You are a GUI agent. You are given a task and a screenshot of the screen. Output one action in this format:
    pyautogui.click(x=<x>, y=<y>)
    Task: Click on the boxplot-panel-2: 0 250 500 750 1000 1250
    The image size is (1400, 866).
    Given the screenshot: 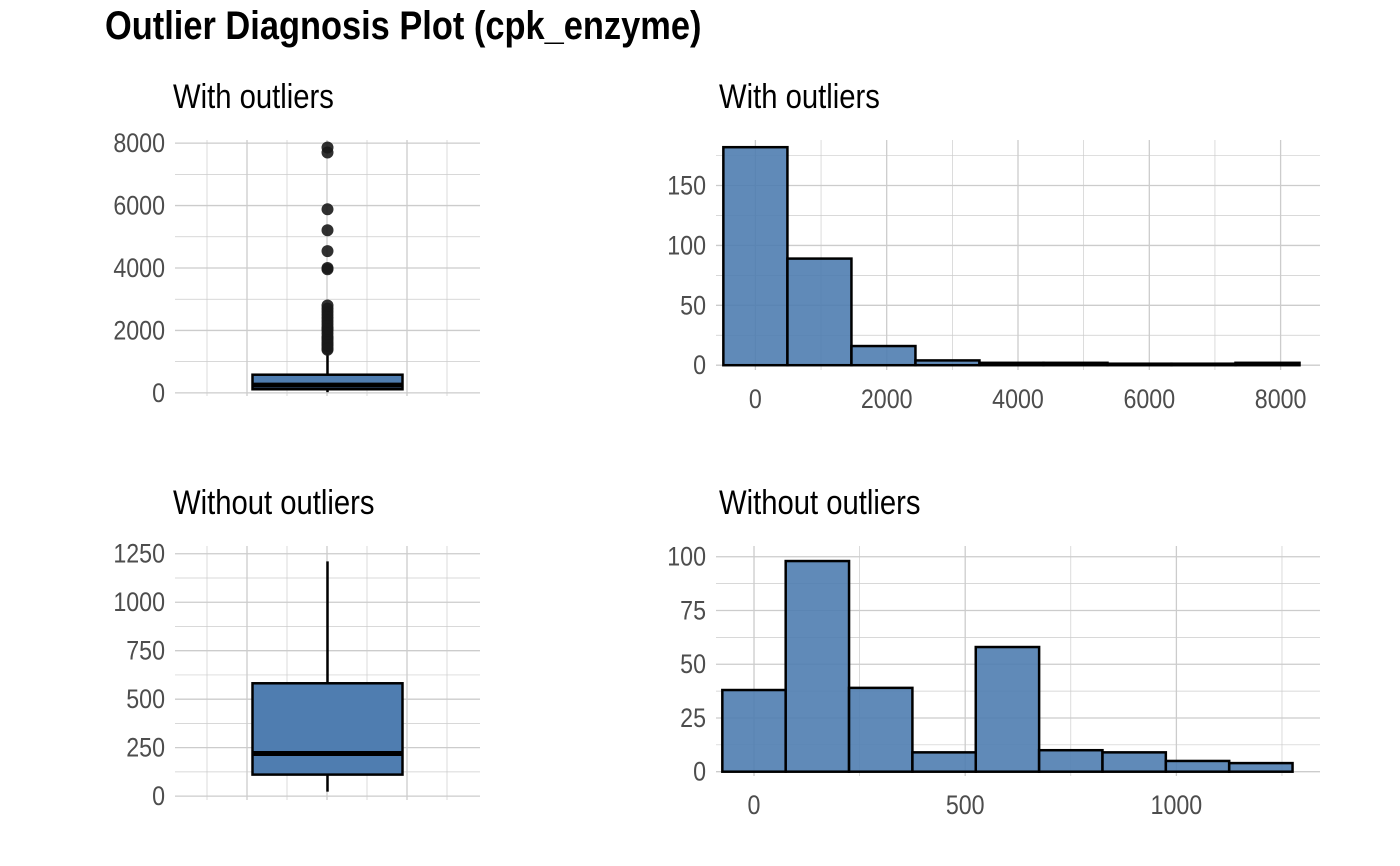 What is the action you would take?
    pyautogui.click(x=296, y=675)
    